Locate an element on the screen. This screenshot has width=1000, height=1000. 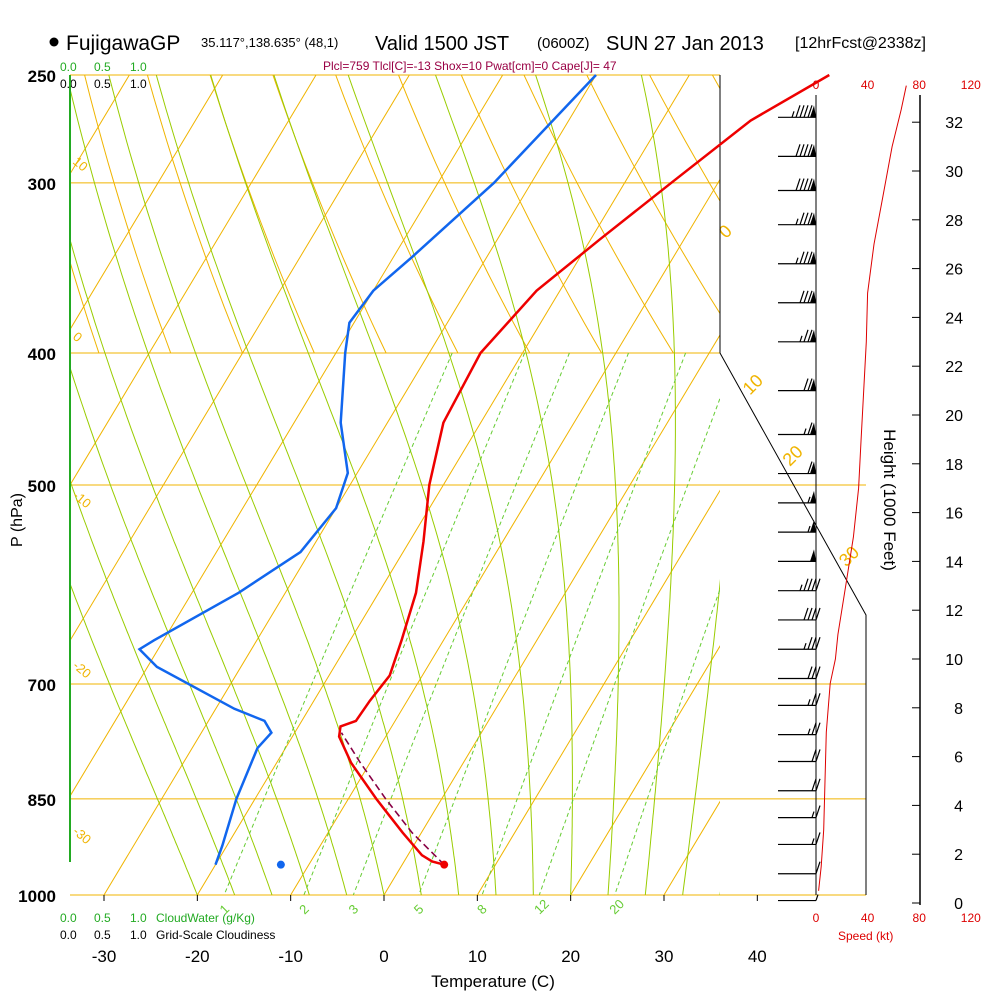
temperature-tick-label: 10 is located at coordinates (477, 956).